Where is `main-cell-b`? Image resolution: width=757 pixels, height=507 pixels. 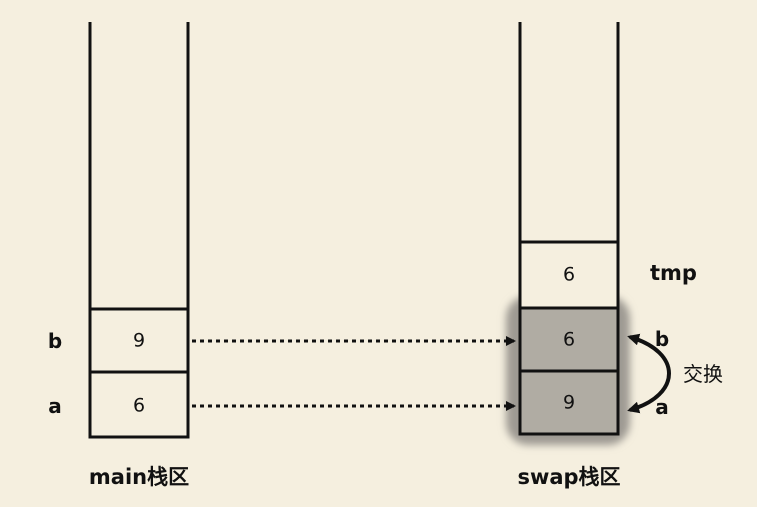 main-cell-b is located at coordinates (139, 340).